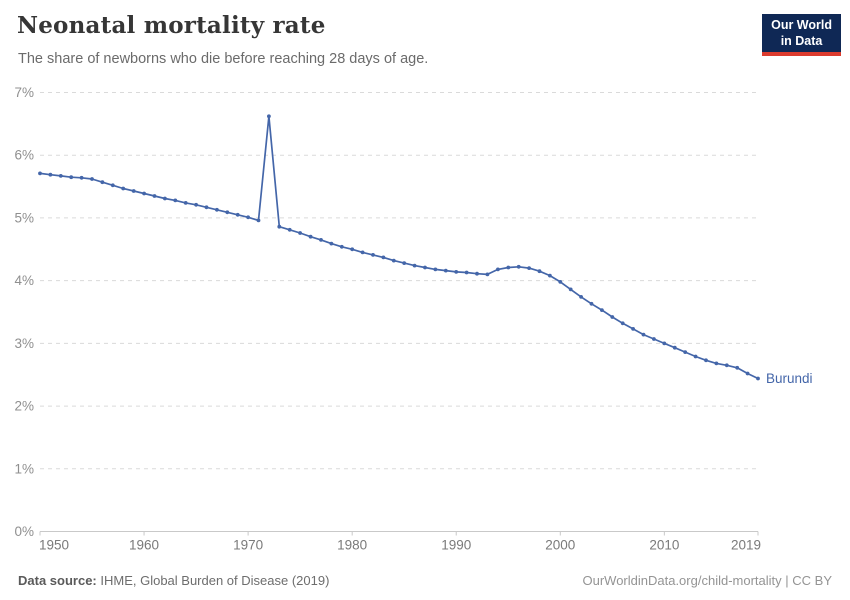 This screenshot has height=600, width=850. Describe the element at coordinates (24, 343) in the screenshot. I see `y-axis-label: 3%` at that location.